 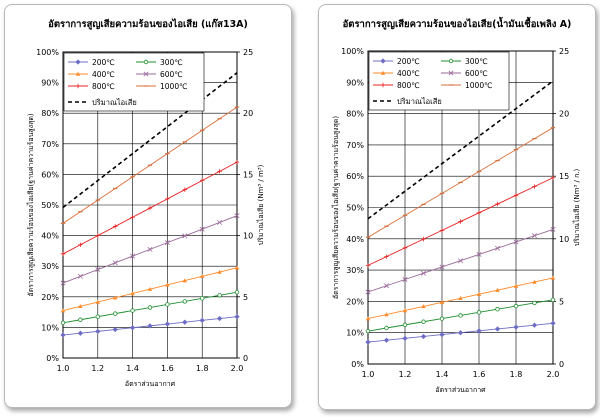 What do you see at coordinates (102, 102) in the screenshot?
I see `legend-item: ปริมาณไอเสีย` at bounding box center [102, 102].